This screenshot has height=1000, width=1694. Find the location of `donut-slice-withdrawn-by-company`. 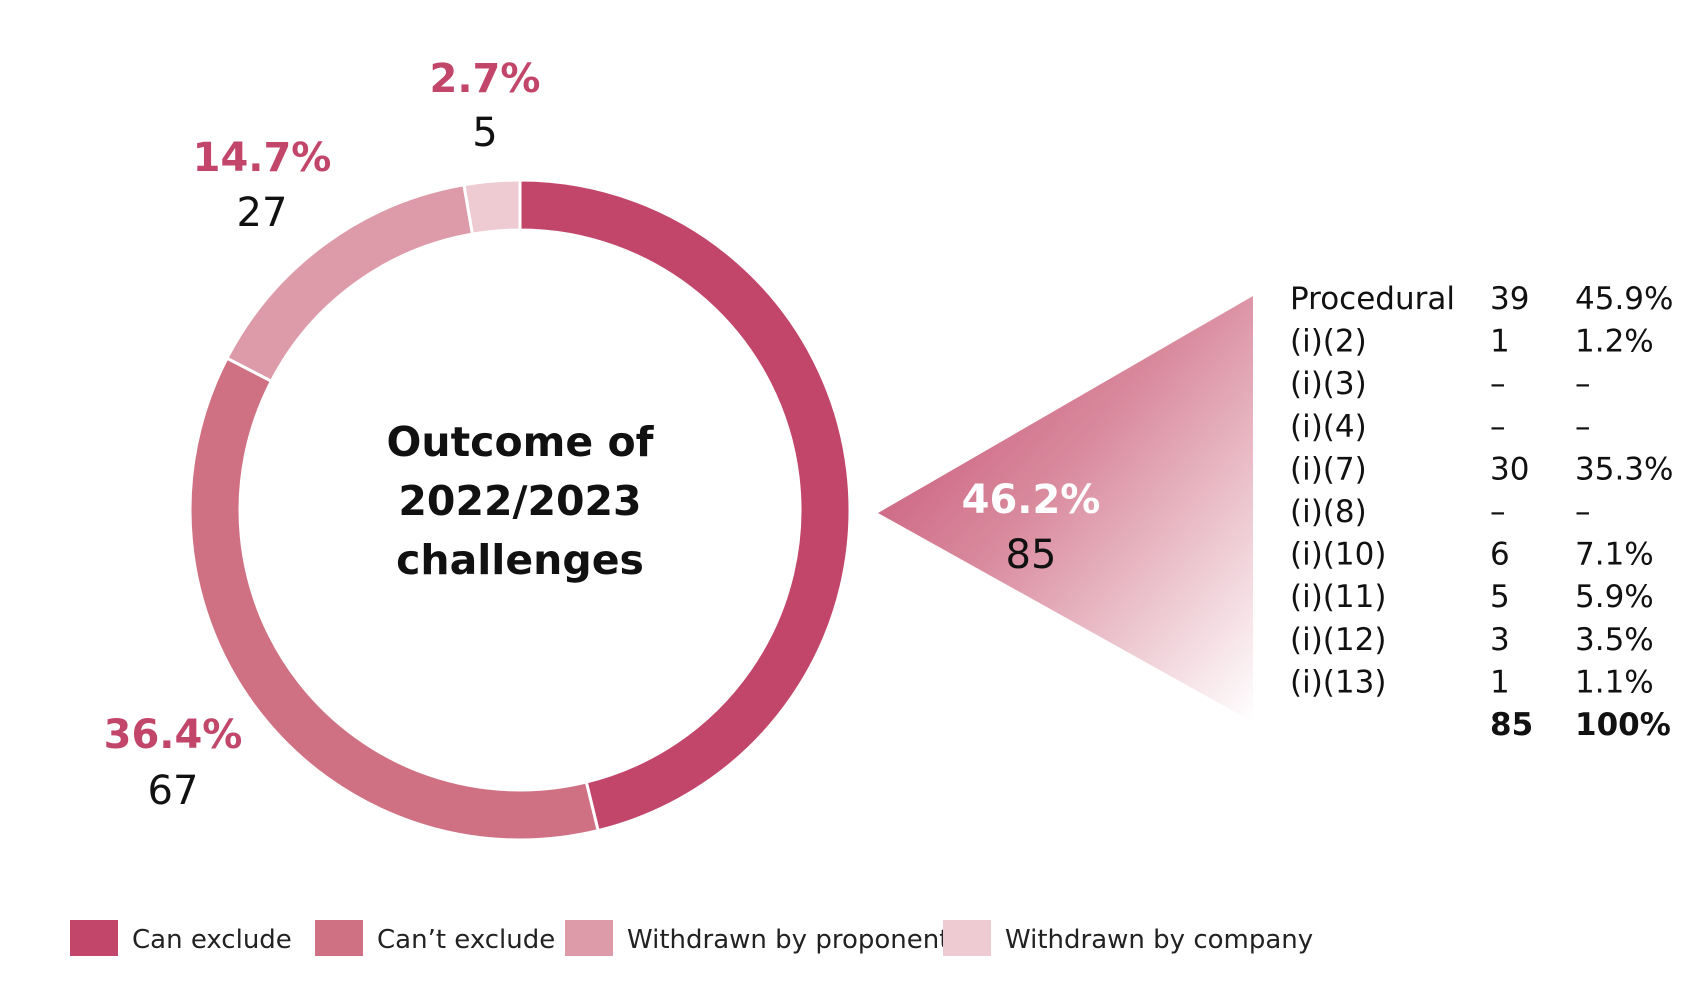

donut-slice-withdrawn-by-company is located at coordinates (492, 207).